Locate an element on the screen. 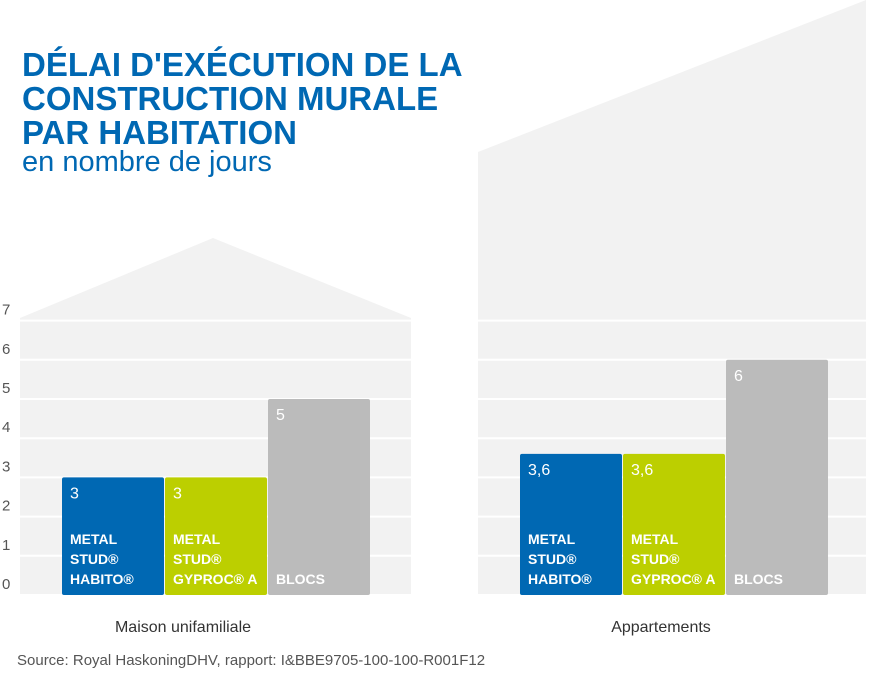  y-tick-label: 0 is located at coordinates (6, 584).